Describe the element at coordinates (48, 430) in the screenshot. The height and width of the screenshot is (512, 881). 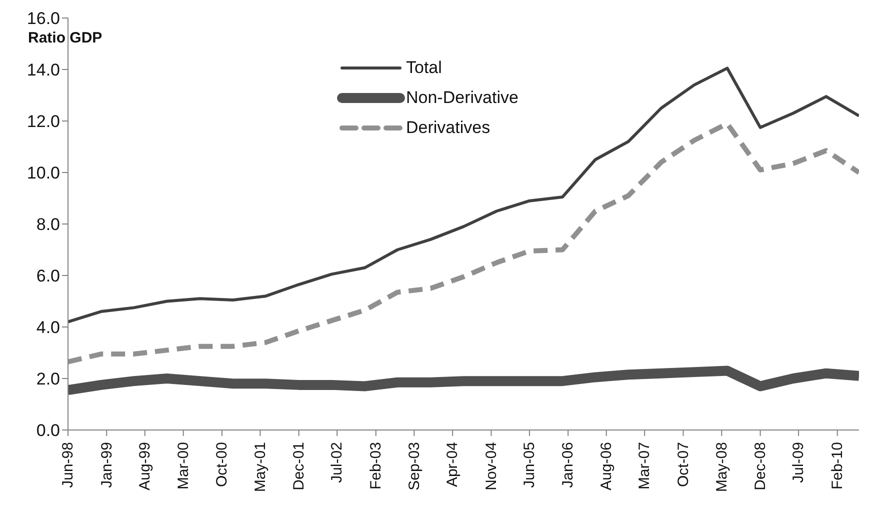
I see `y-tick-label: 0.0` at that location.